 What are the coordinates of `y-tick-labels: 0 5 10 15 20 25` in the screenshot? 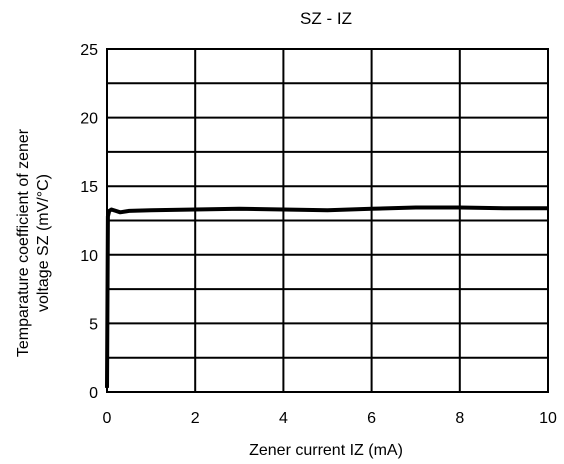 It's located at (89, 222).